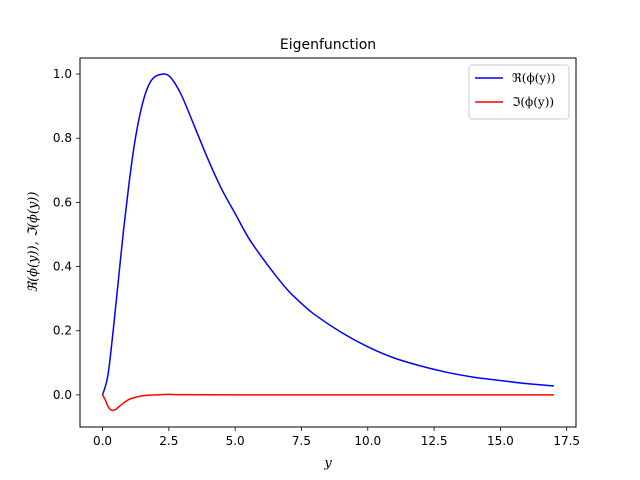 This screenshot has height=480, width=640. Describe the element at coordinates (336, 437) in the screenshot. I see `x-axis: 0.0 2.5 5.0 7.5 10.0 12.5 15.0 17.5` at that location.